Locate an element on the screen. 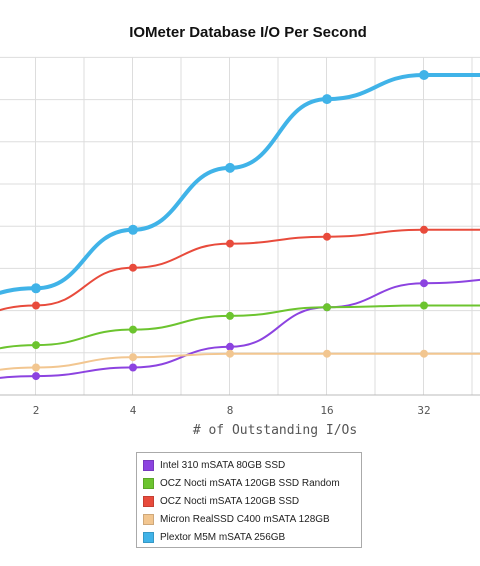  legend-item: Intel 310 mSATA 80GB SSD is located at coordinates (252, 465).